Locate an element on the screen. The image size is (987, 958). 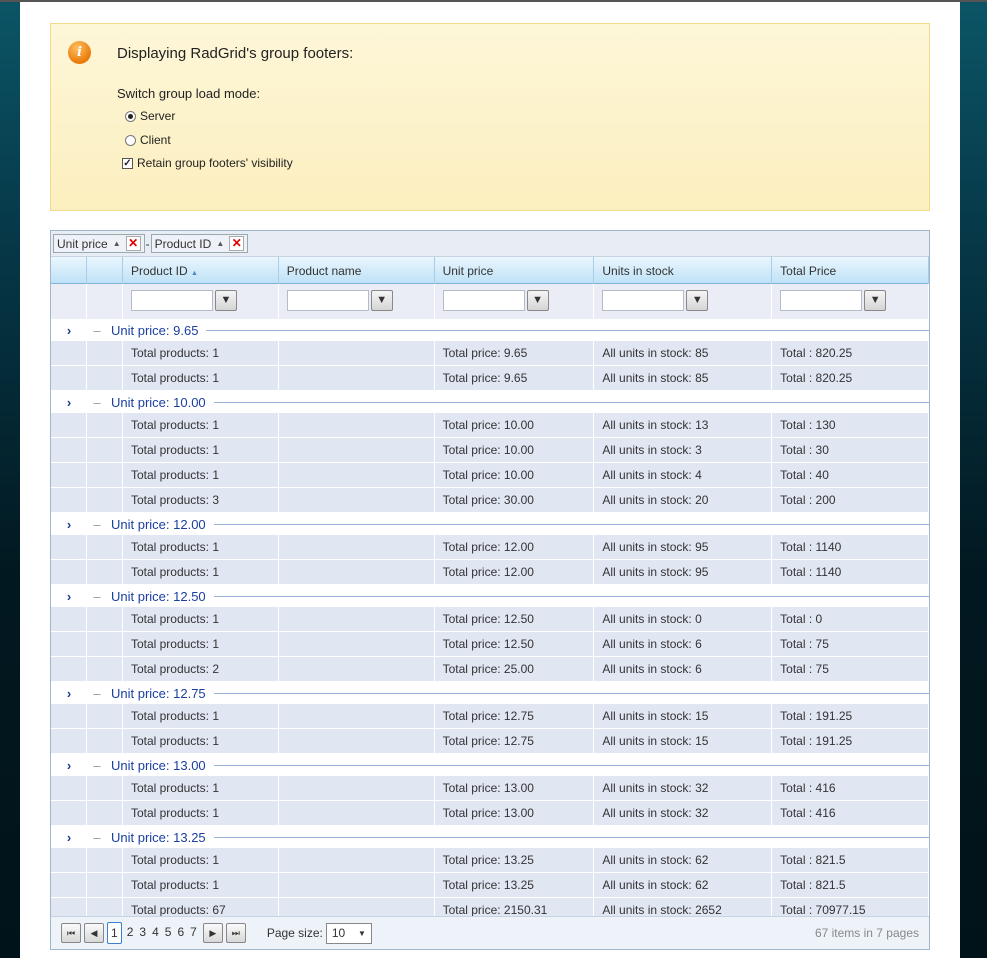
first-page-icon: ⏮ is located at coordinates (71, 933).